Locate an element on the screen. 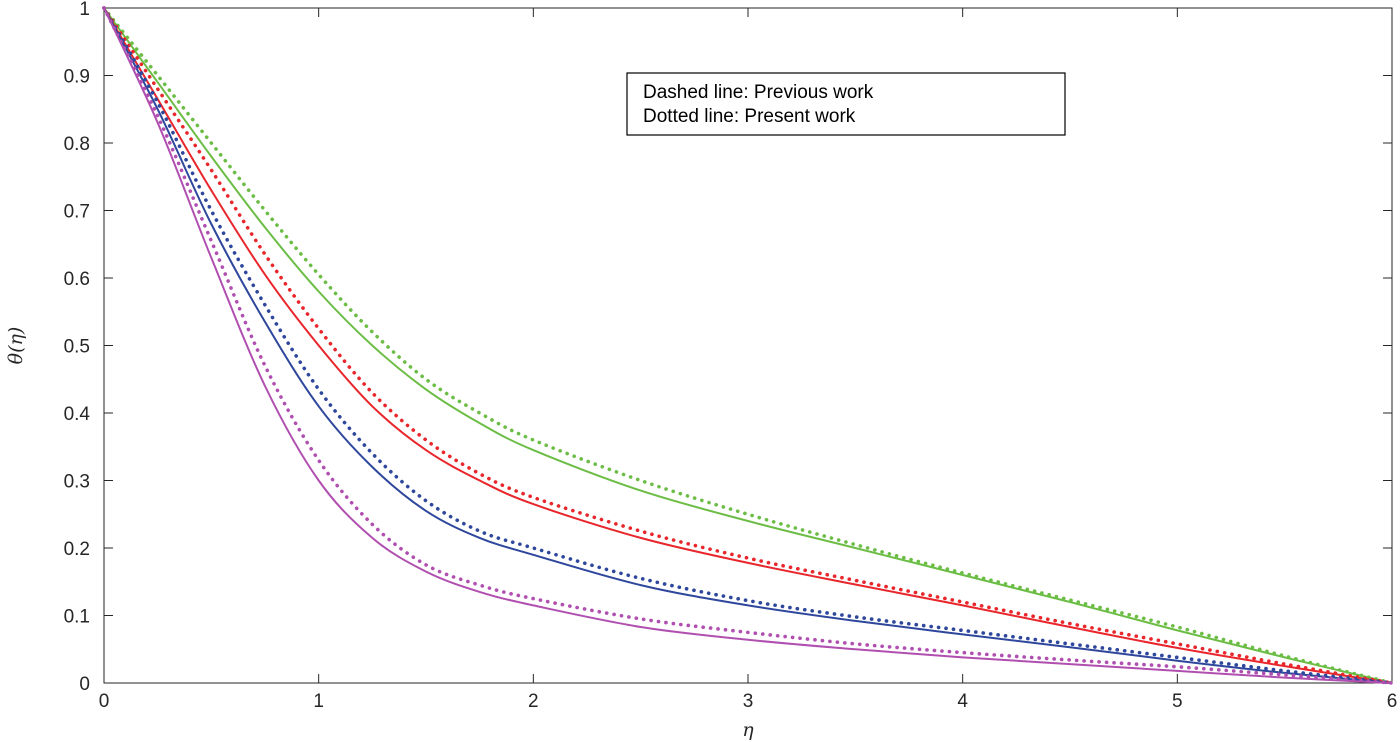 The width and height of the screenshot is (1400, 742). y-tick-label: 0.6 is located at coordinates (77, 279).